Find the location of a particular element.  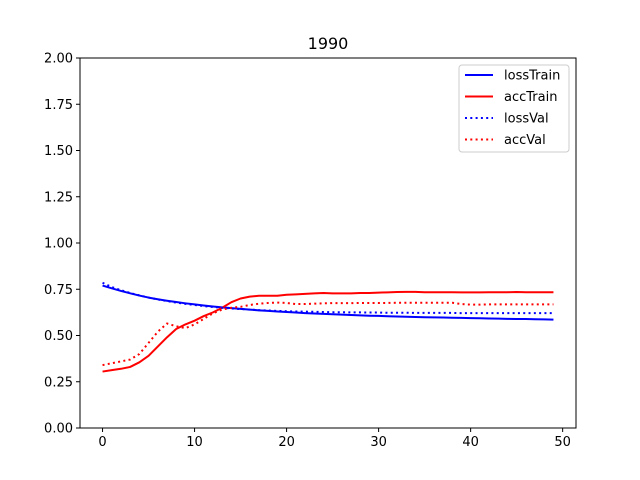

y-axis: 0.00 0.25 0.50 0.75 1.00 1.25 1.50 1.75 2.00 is located at coordinates (62, 244).